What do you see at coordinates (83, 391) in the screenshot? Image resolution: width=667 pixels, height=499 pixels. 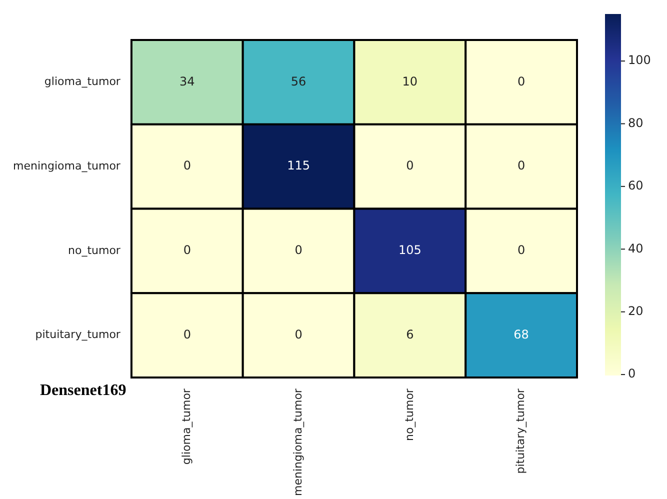 I see `text: Densenet169` at bounding box center [83, 391].